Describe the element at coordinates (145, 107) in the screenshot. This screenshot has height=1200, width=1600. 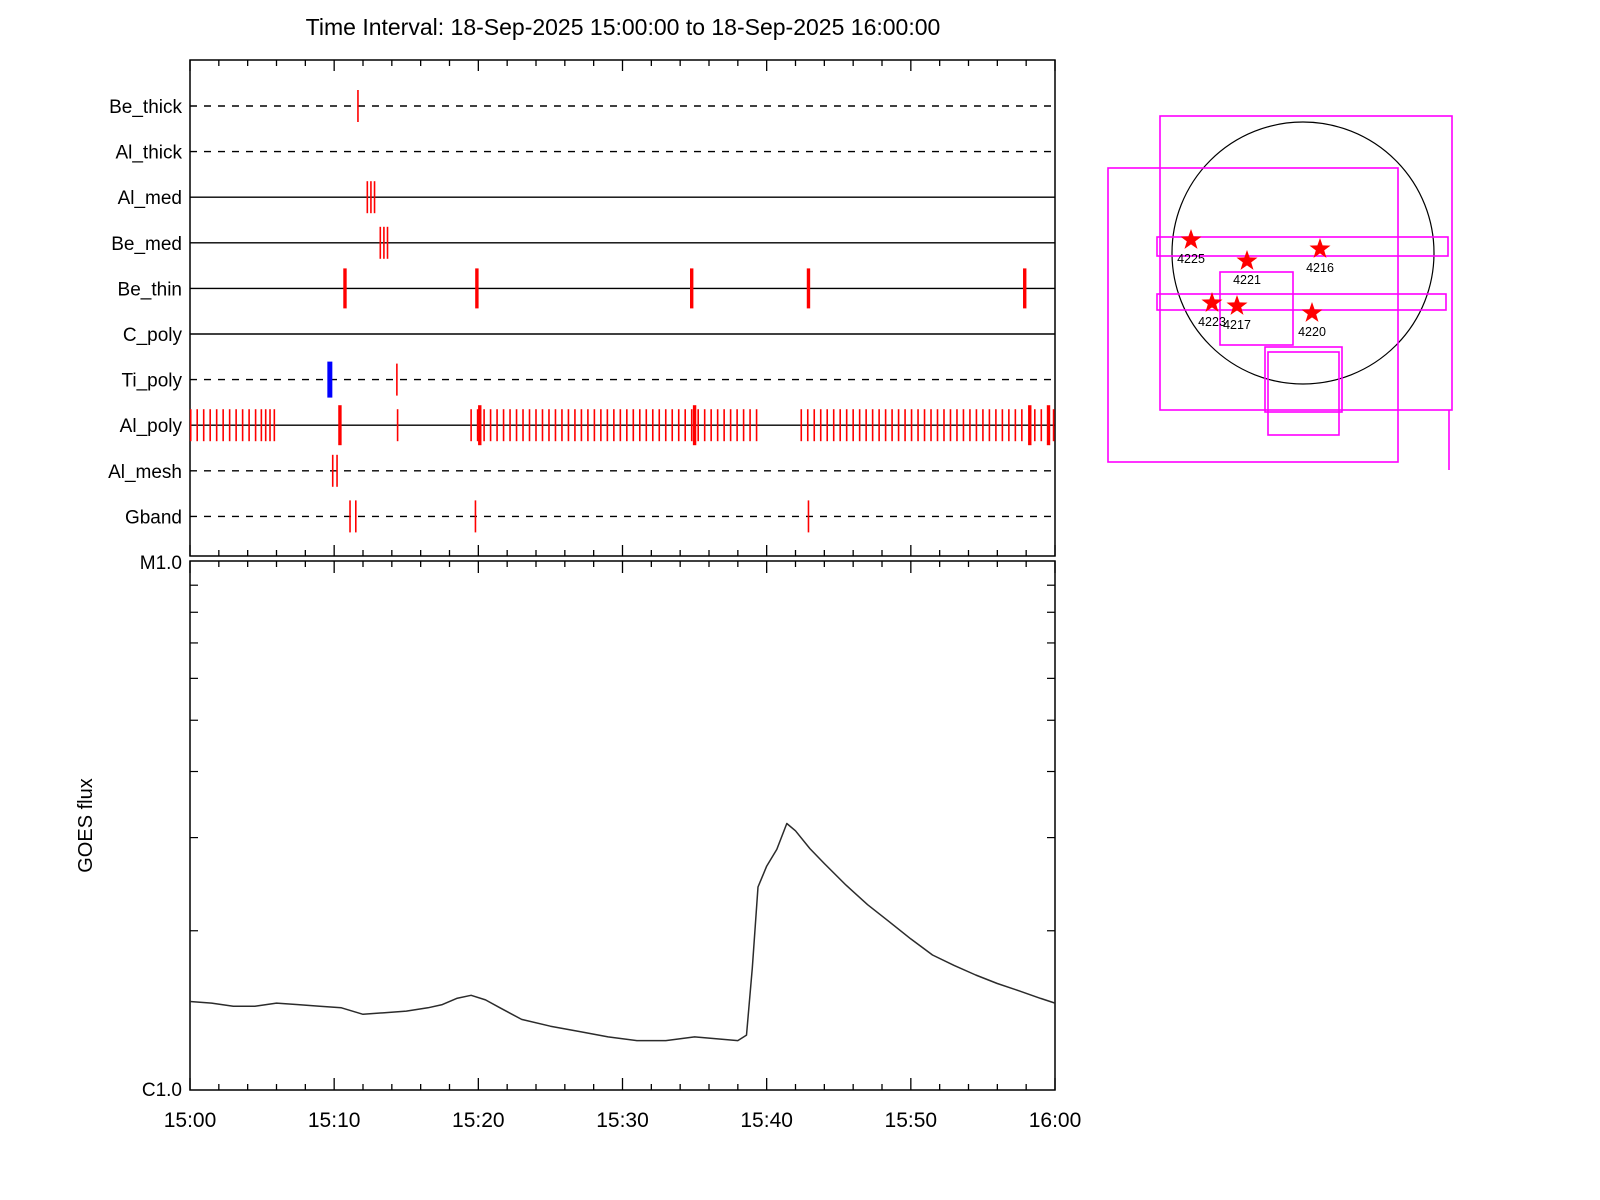
I see `row-label-Be_thick: Be_thick` at that location.